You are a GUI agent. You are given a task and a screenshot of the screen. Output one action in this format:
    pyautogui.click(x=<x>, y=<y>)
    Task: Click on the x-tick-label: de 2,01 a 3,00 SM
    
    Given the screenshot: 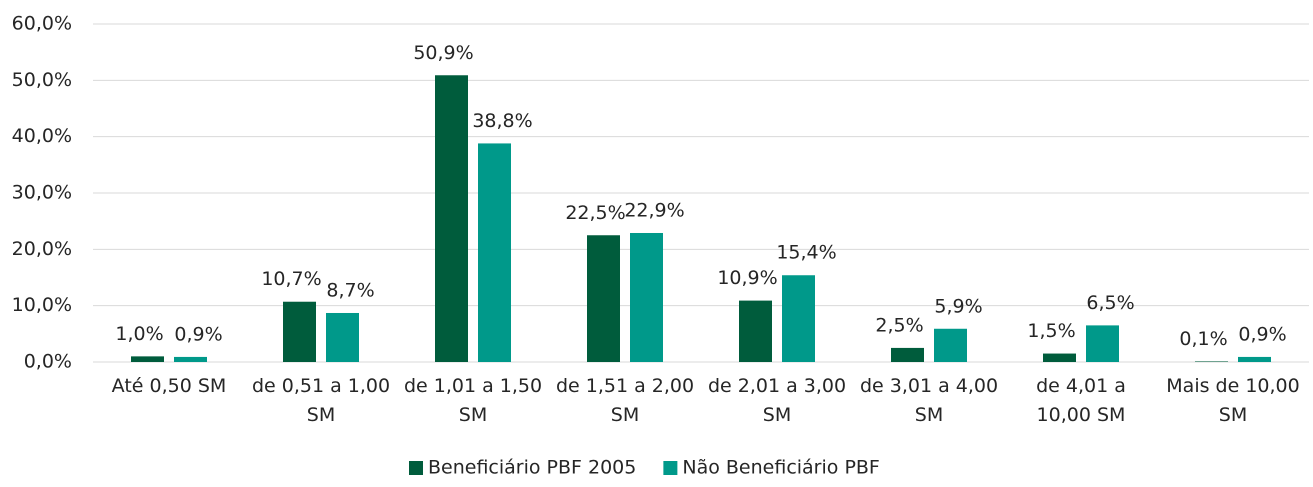 What is the action you would take?
    pyautogui.click(x=777, y=400)
    